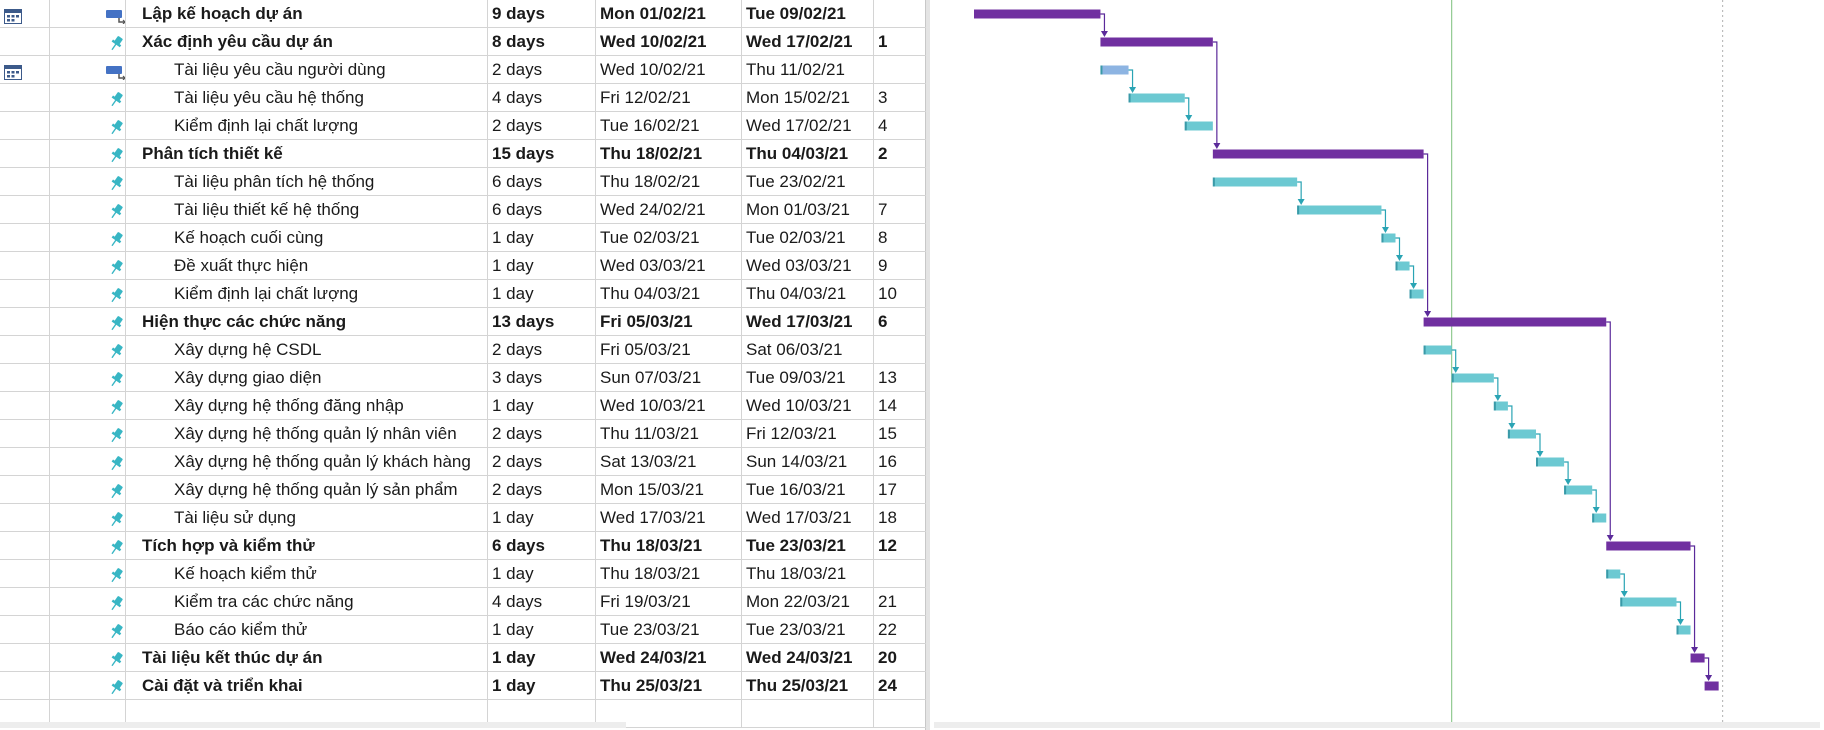  Describe the element at coordinates (887, 461) in the screenshot. I see `predecessors-cell: 16` at that location.